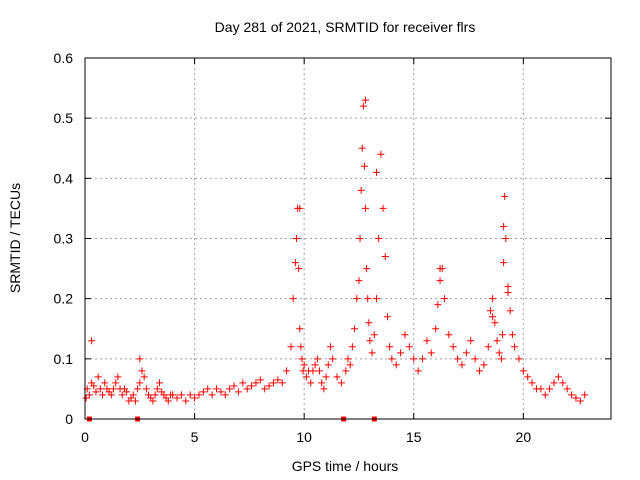 The image size is (640, 480). I want to click on x-tick-label: 5, so click(195, 437).